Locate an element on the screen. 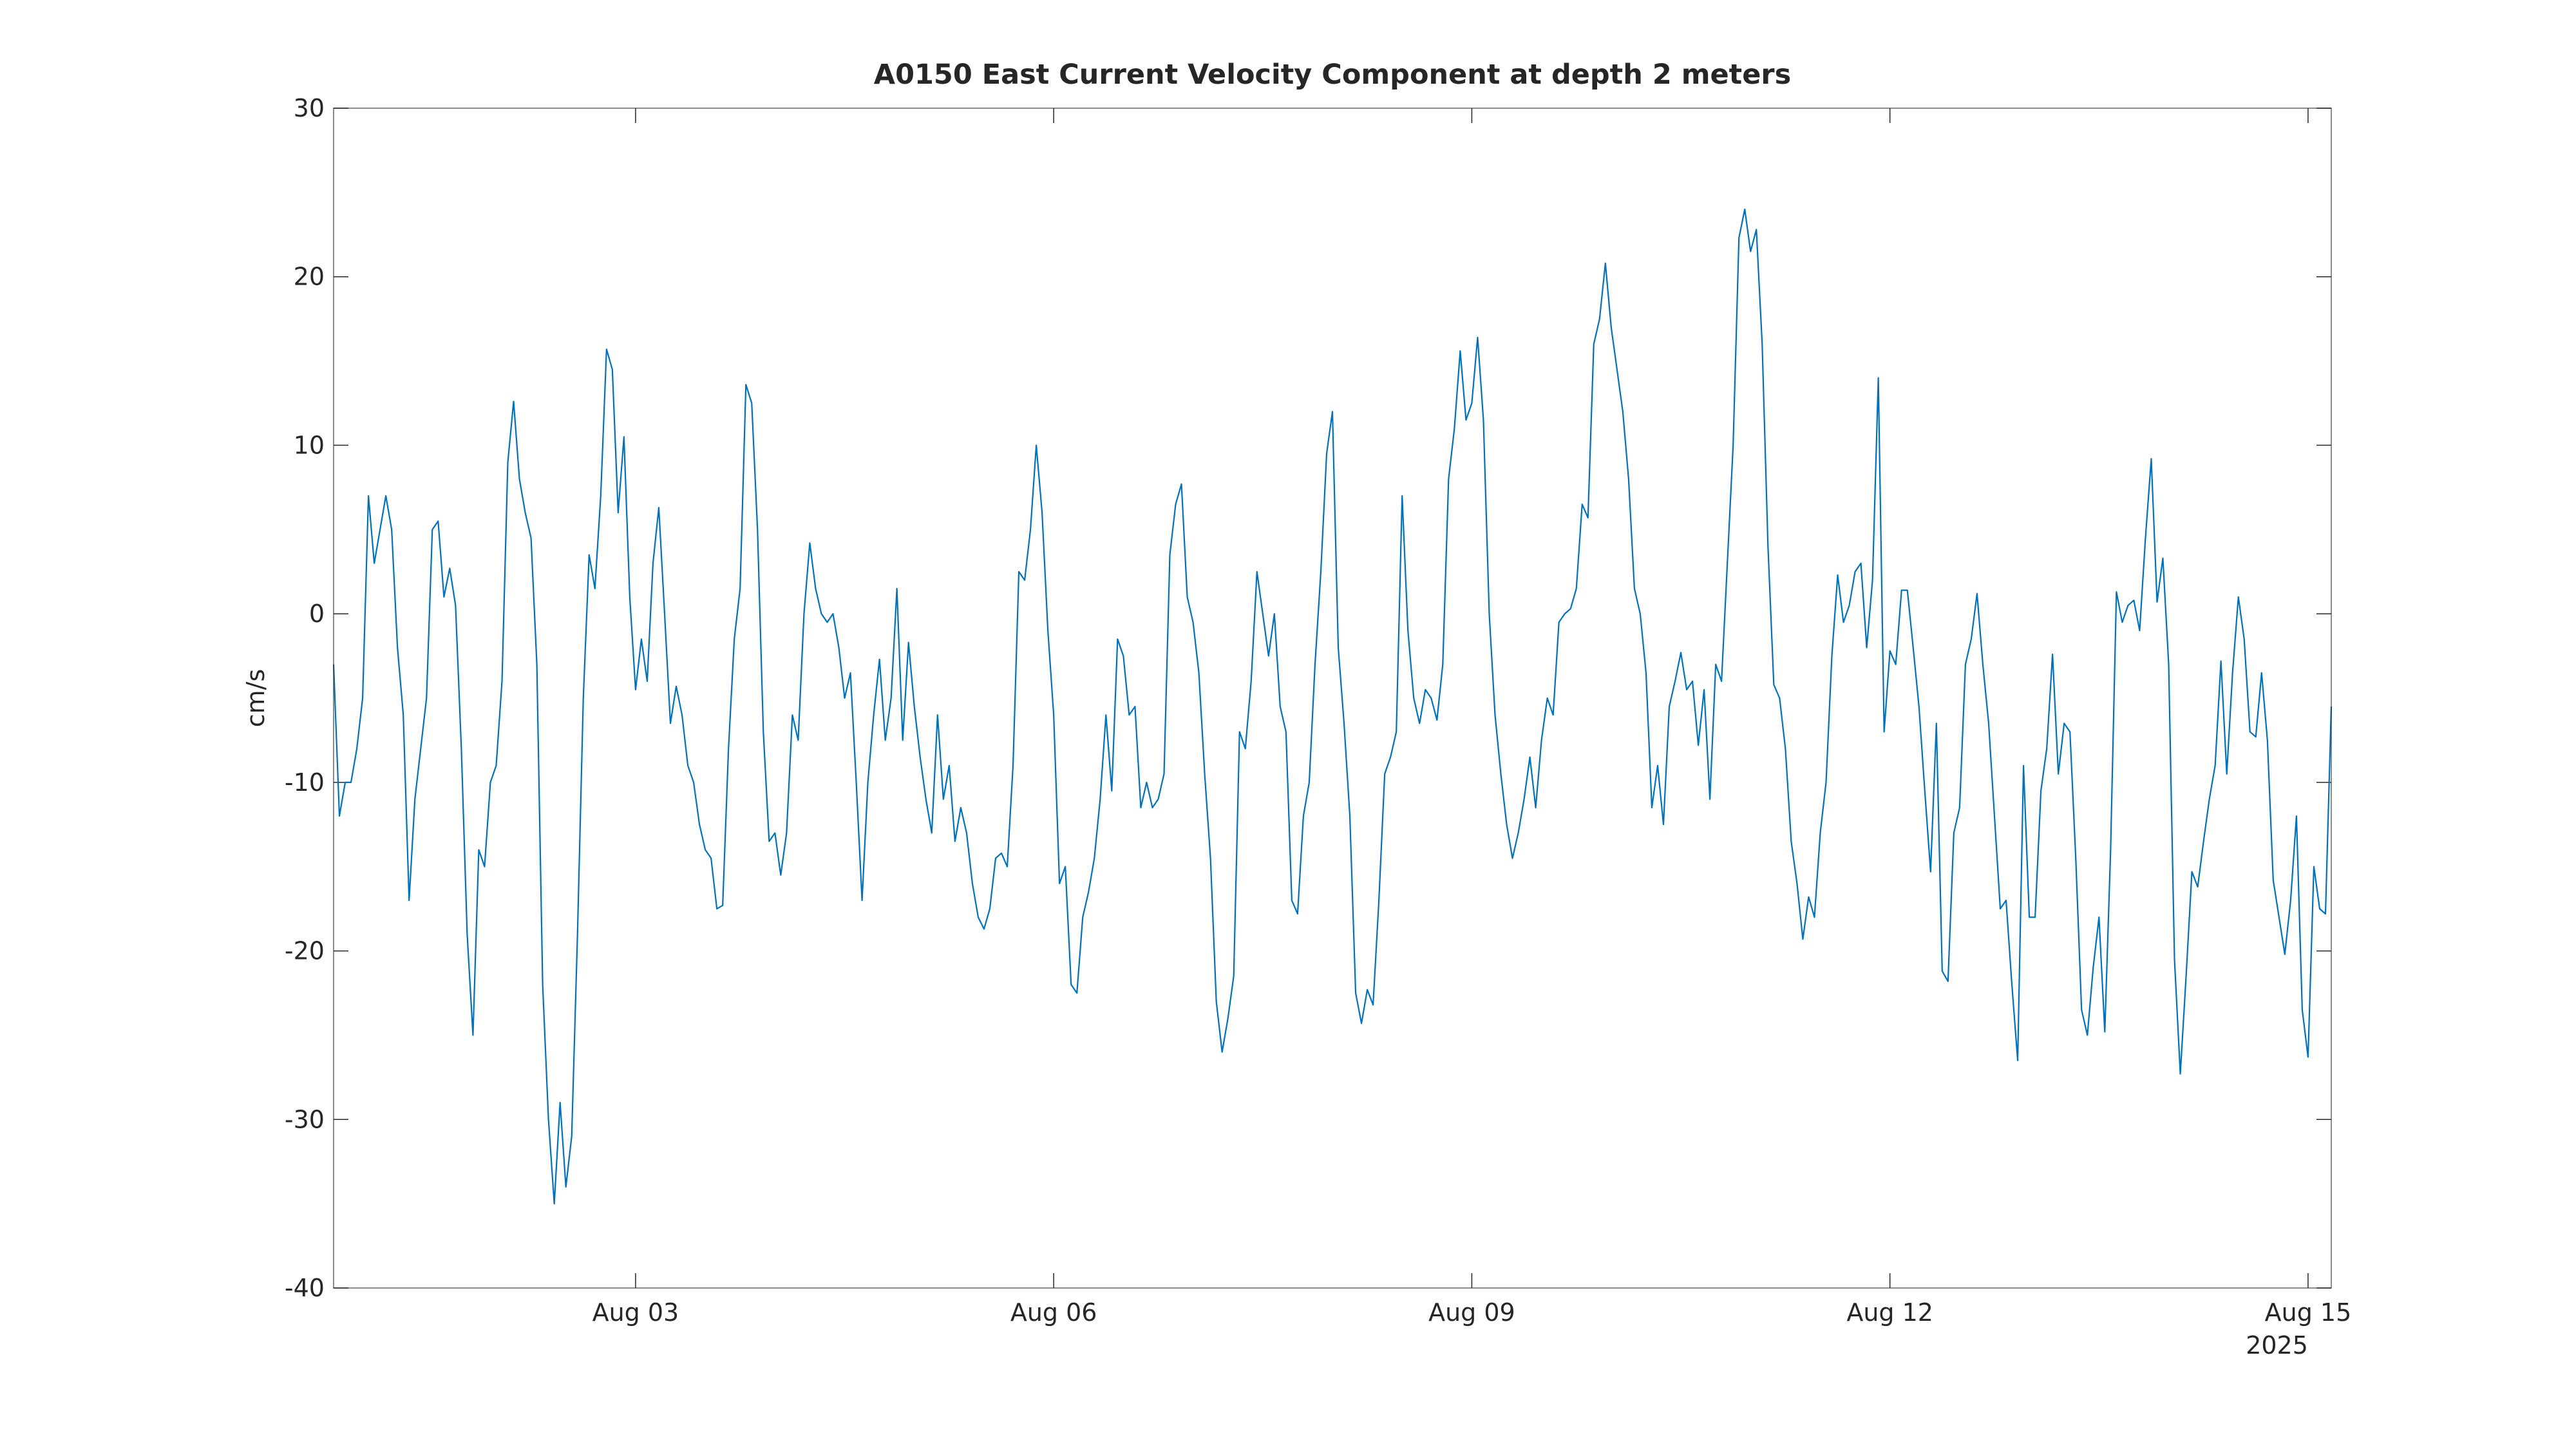 The height and width of the screenshot is (1449, 2576). x-tick-label: Aug 15 is located at coordinates (2308, 1313).